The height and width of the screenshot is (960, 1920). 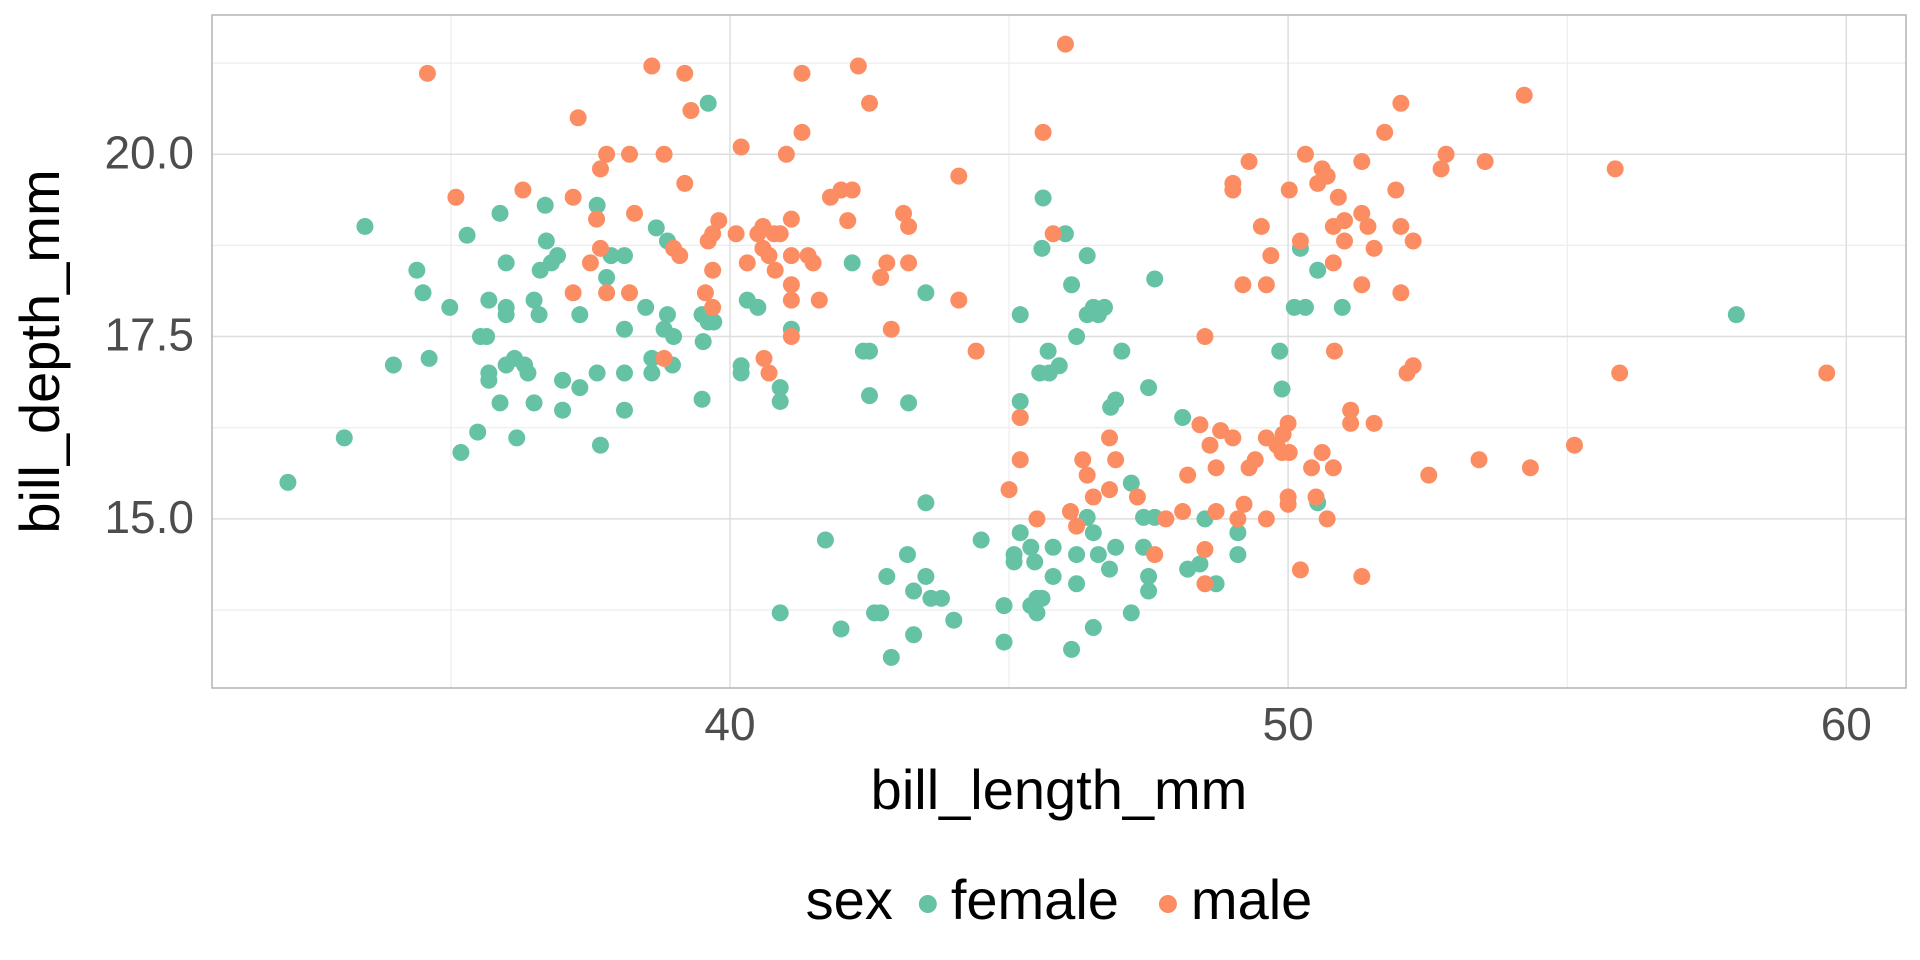 What do you see at coordinates (927, 904) in the screenshot?
I see `legend-marker` at bounding box center [927, 904].